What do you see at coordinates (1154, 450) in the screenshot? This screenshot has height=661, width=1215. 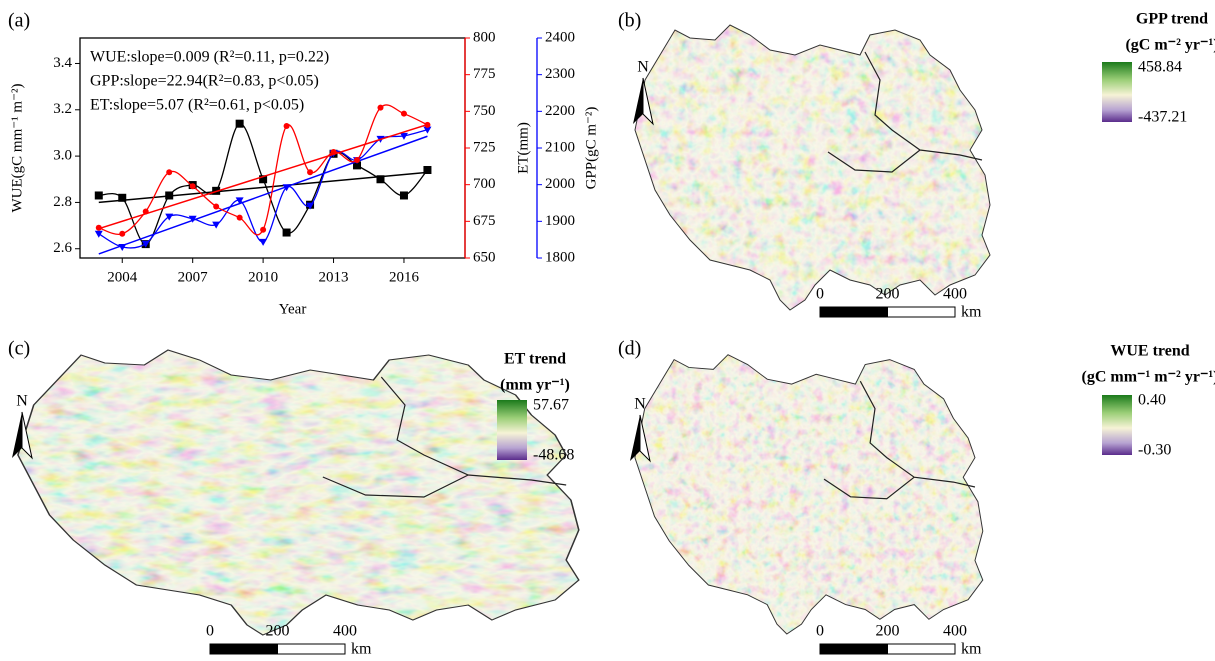 I see `colorbar-min: -0.30` at bounding box center [1154, 450].